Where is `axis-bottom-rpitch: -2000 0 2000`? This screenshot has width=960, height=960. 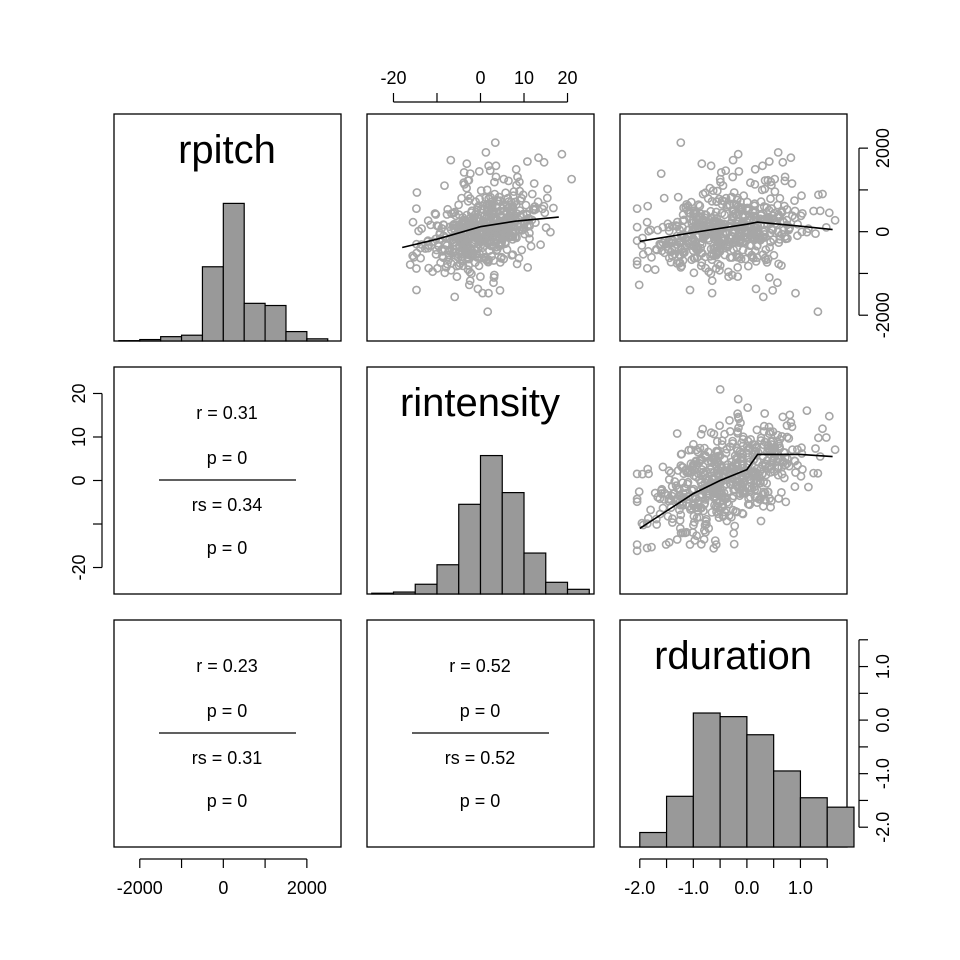
axis-bottom-rpitch: -2000 0 2000 is located at coordinates (222, 878).